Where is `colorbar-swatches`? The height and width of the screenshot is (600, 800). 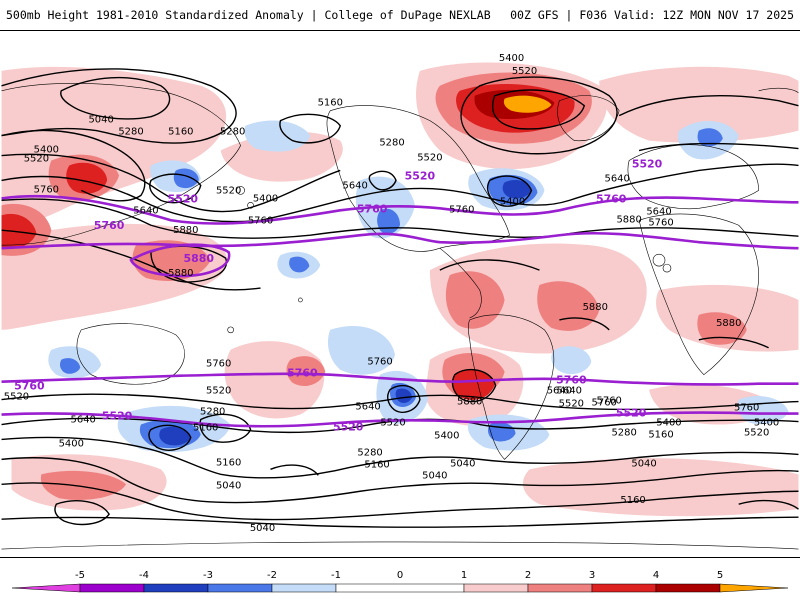
colorbar-swatches is located at coordinates (400, 588).